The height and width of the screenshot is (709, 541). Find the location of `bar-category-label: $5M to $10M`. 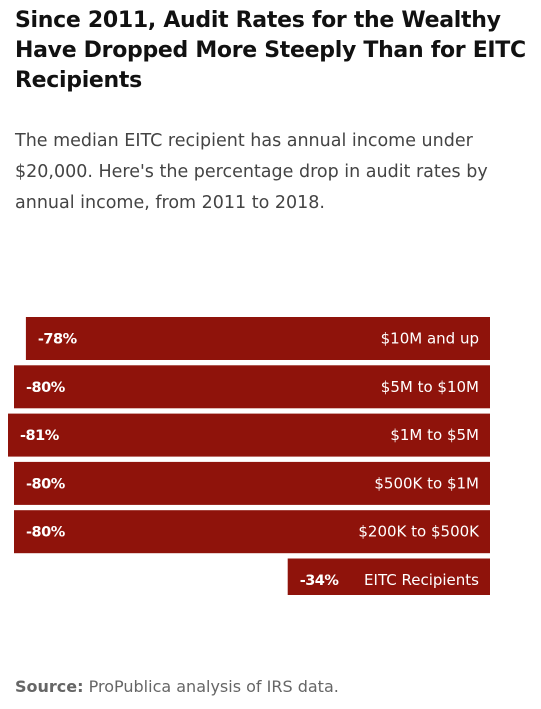

bar-category-label: $5M to $10M is located at coordinates (430, 387).